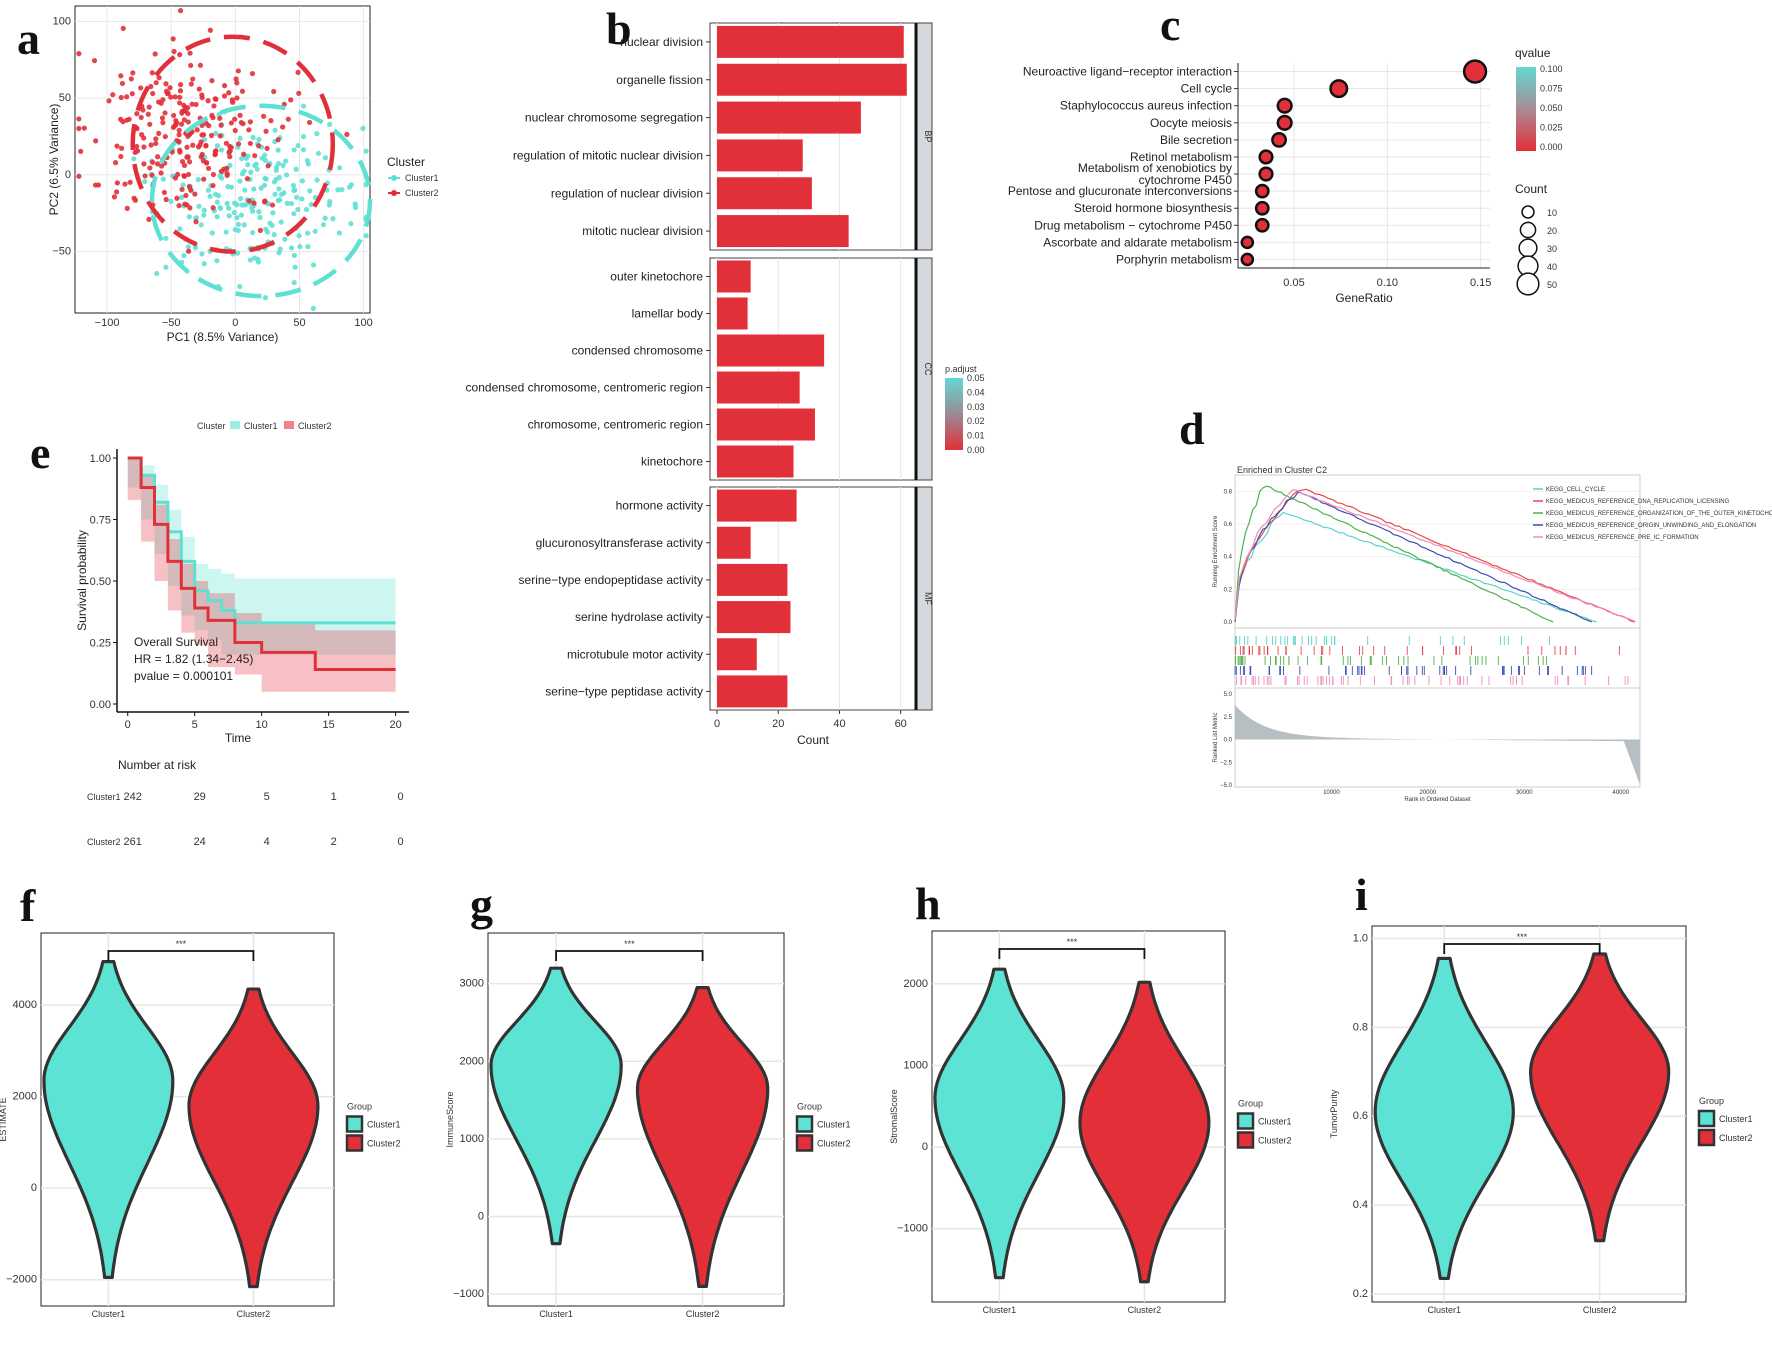 This screenshot has width=1772, height=1345. I want to click on significance-label: ***, so click(629, 944).